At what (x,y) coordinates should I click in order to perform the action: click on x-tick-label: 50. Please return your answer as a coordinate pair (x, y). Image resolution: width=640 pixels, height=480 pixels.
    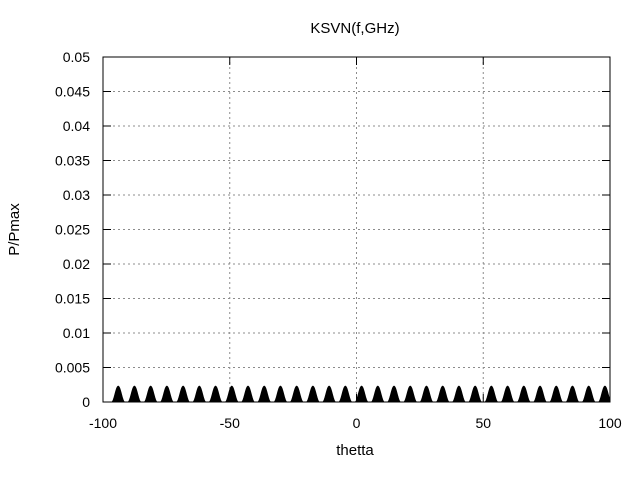
    Looking at the image, I should click on (483, 423).